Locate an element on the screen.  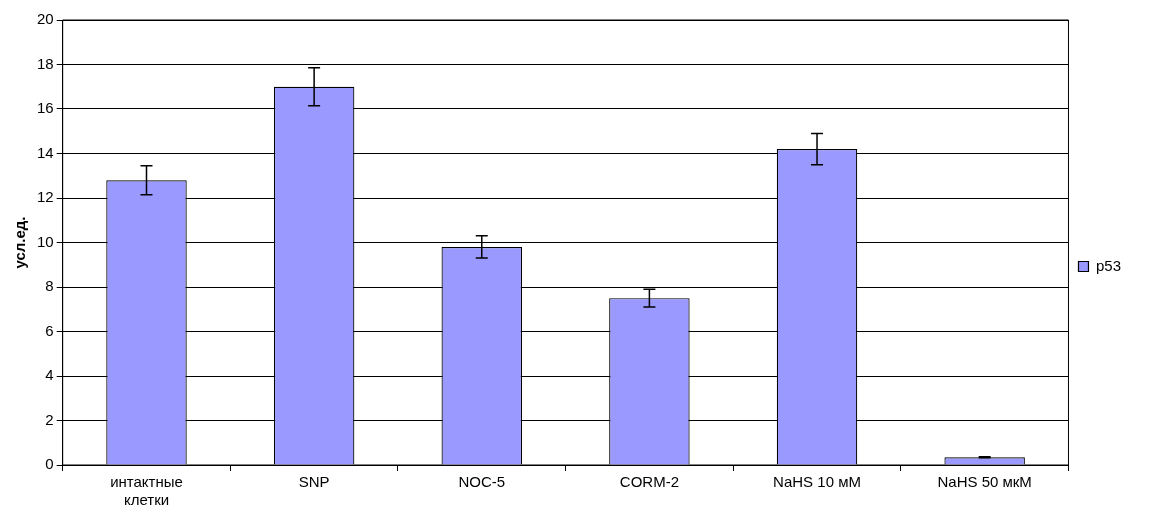
y-tick-label: 14 is located at coordinates (45, 152).